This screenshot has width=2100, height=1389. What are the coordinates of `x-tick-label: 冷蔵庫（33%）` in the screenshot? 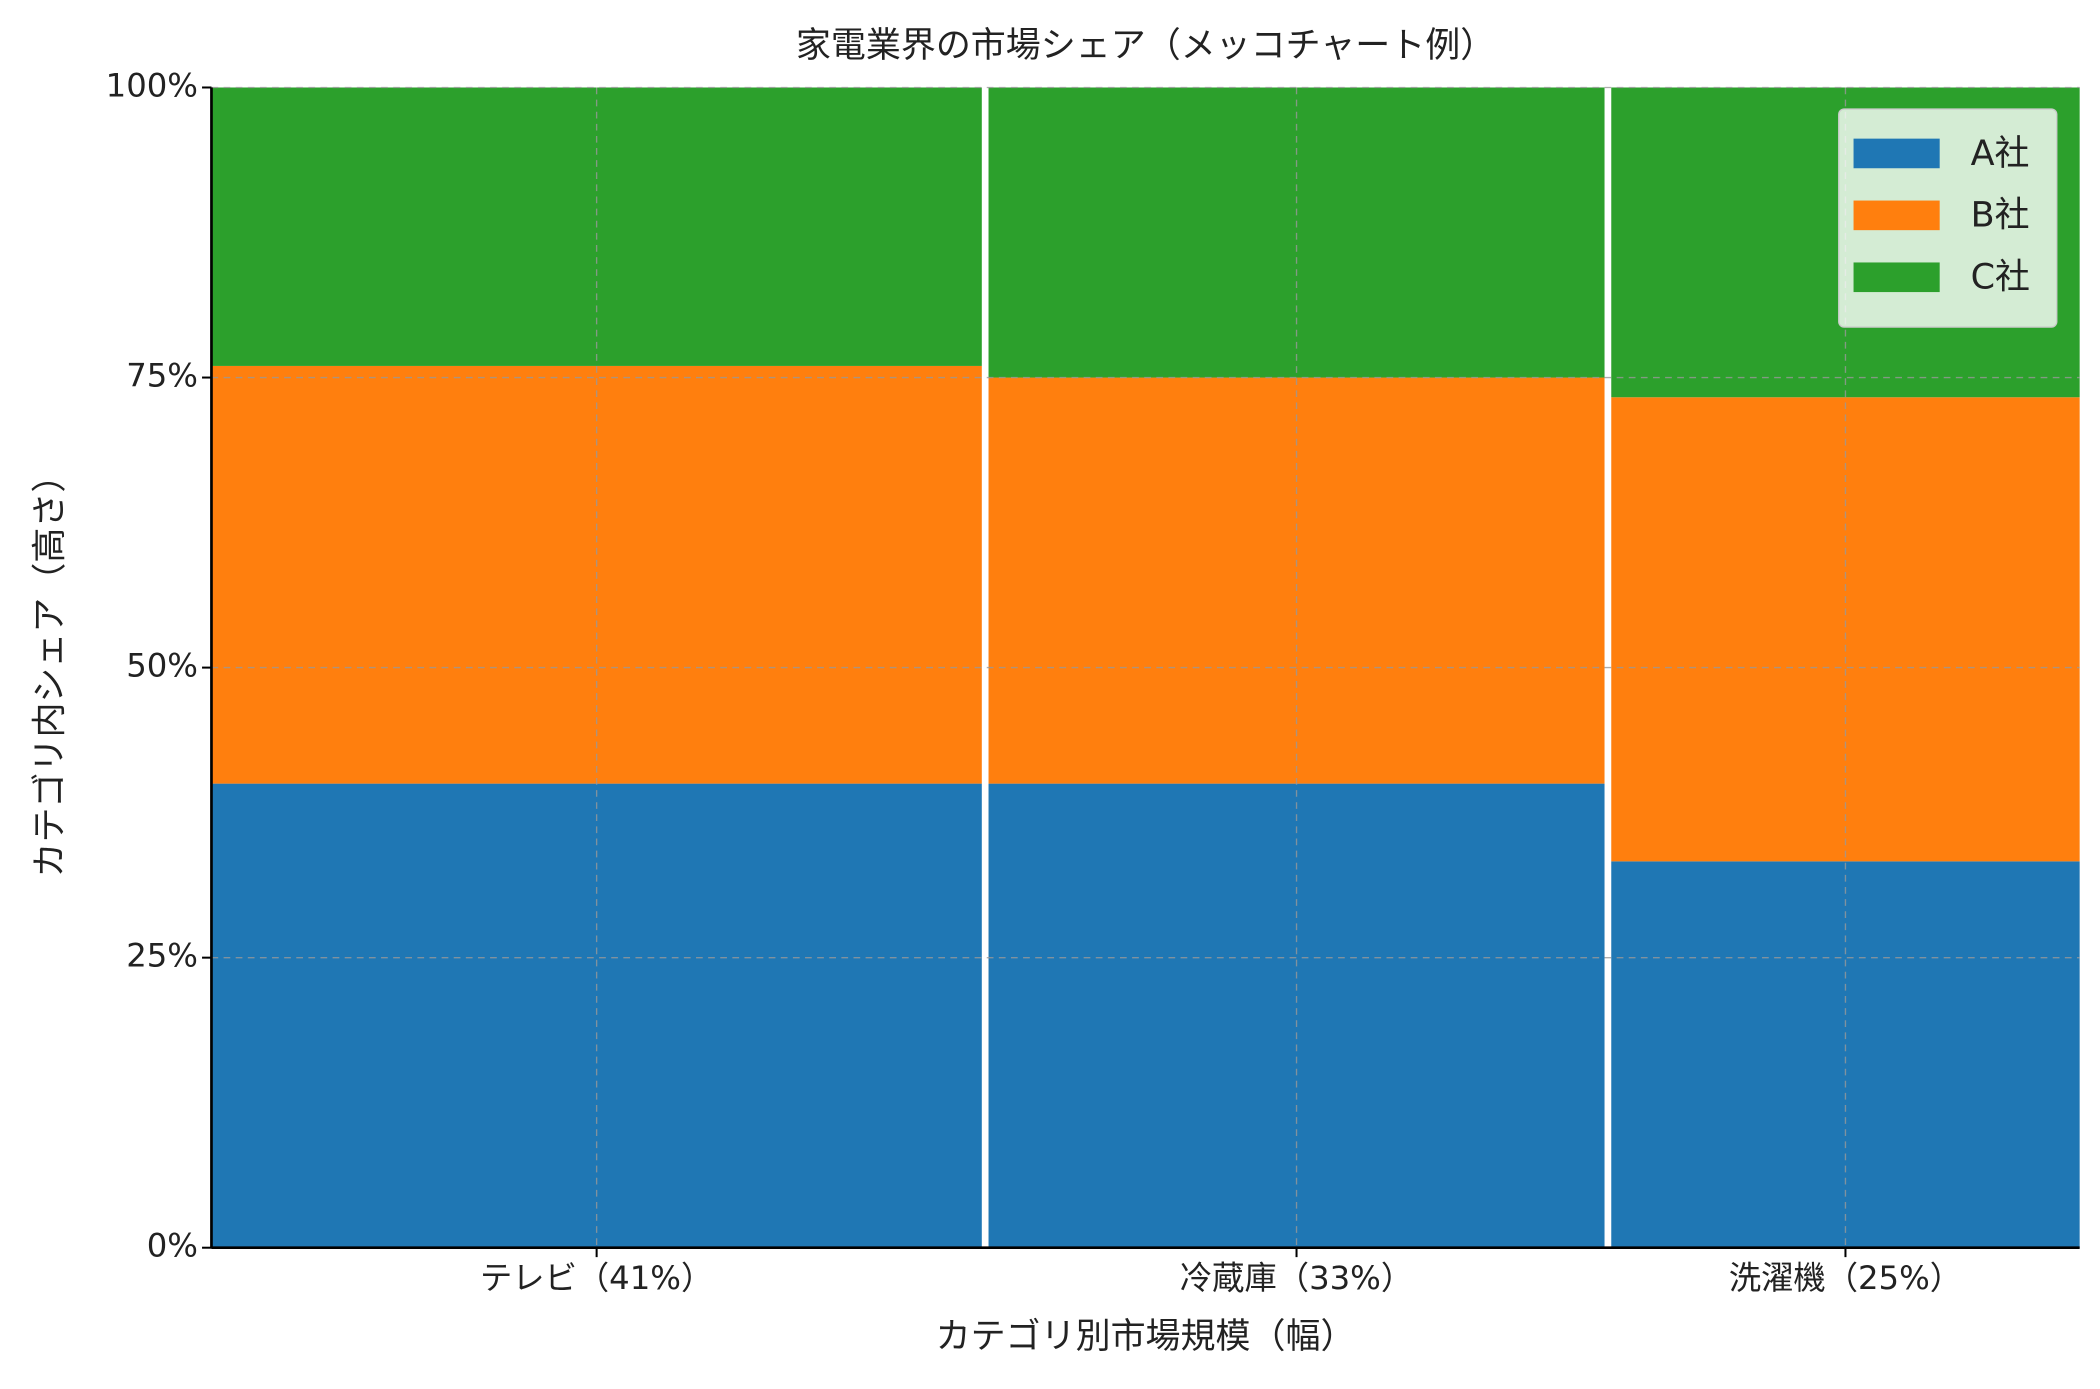 It's located at (1296, 1278).